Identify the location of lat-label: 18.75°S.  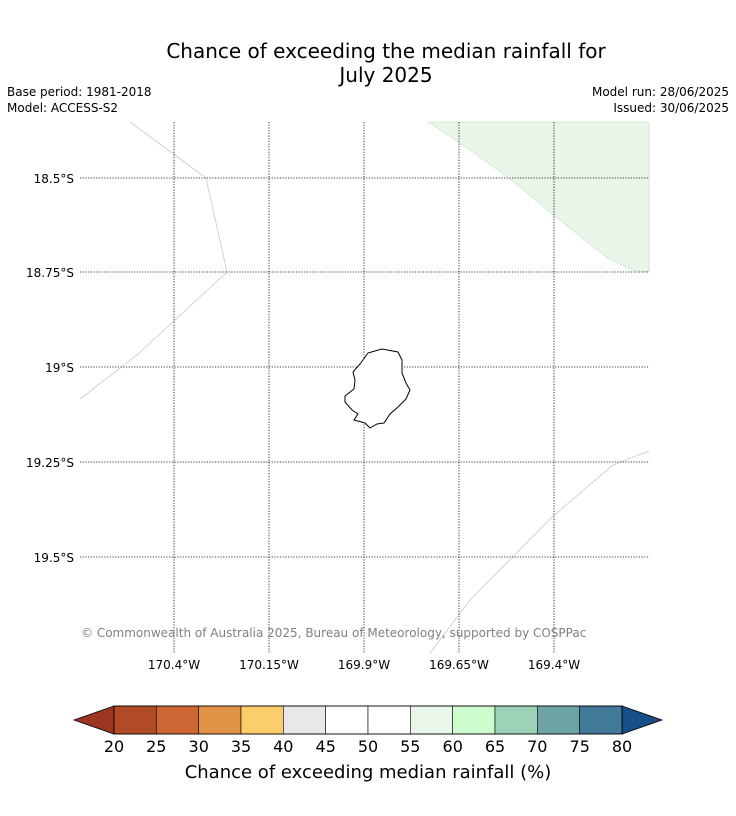
(50, 273).